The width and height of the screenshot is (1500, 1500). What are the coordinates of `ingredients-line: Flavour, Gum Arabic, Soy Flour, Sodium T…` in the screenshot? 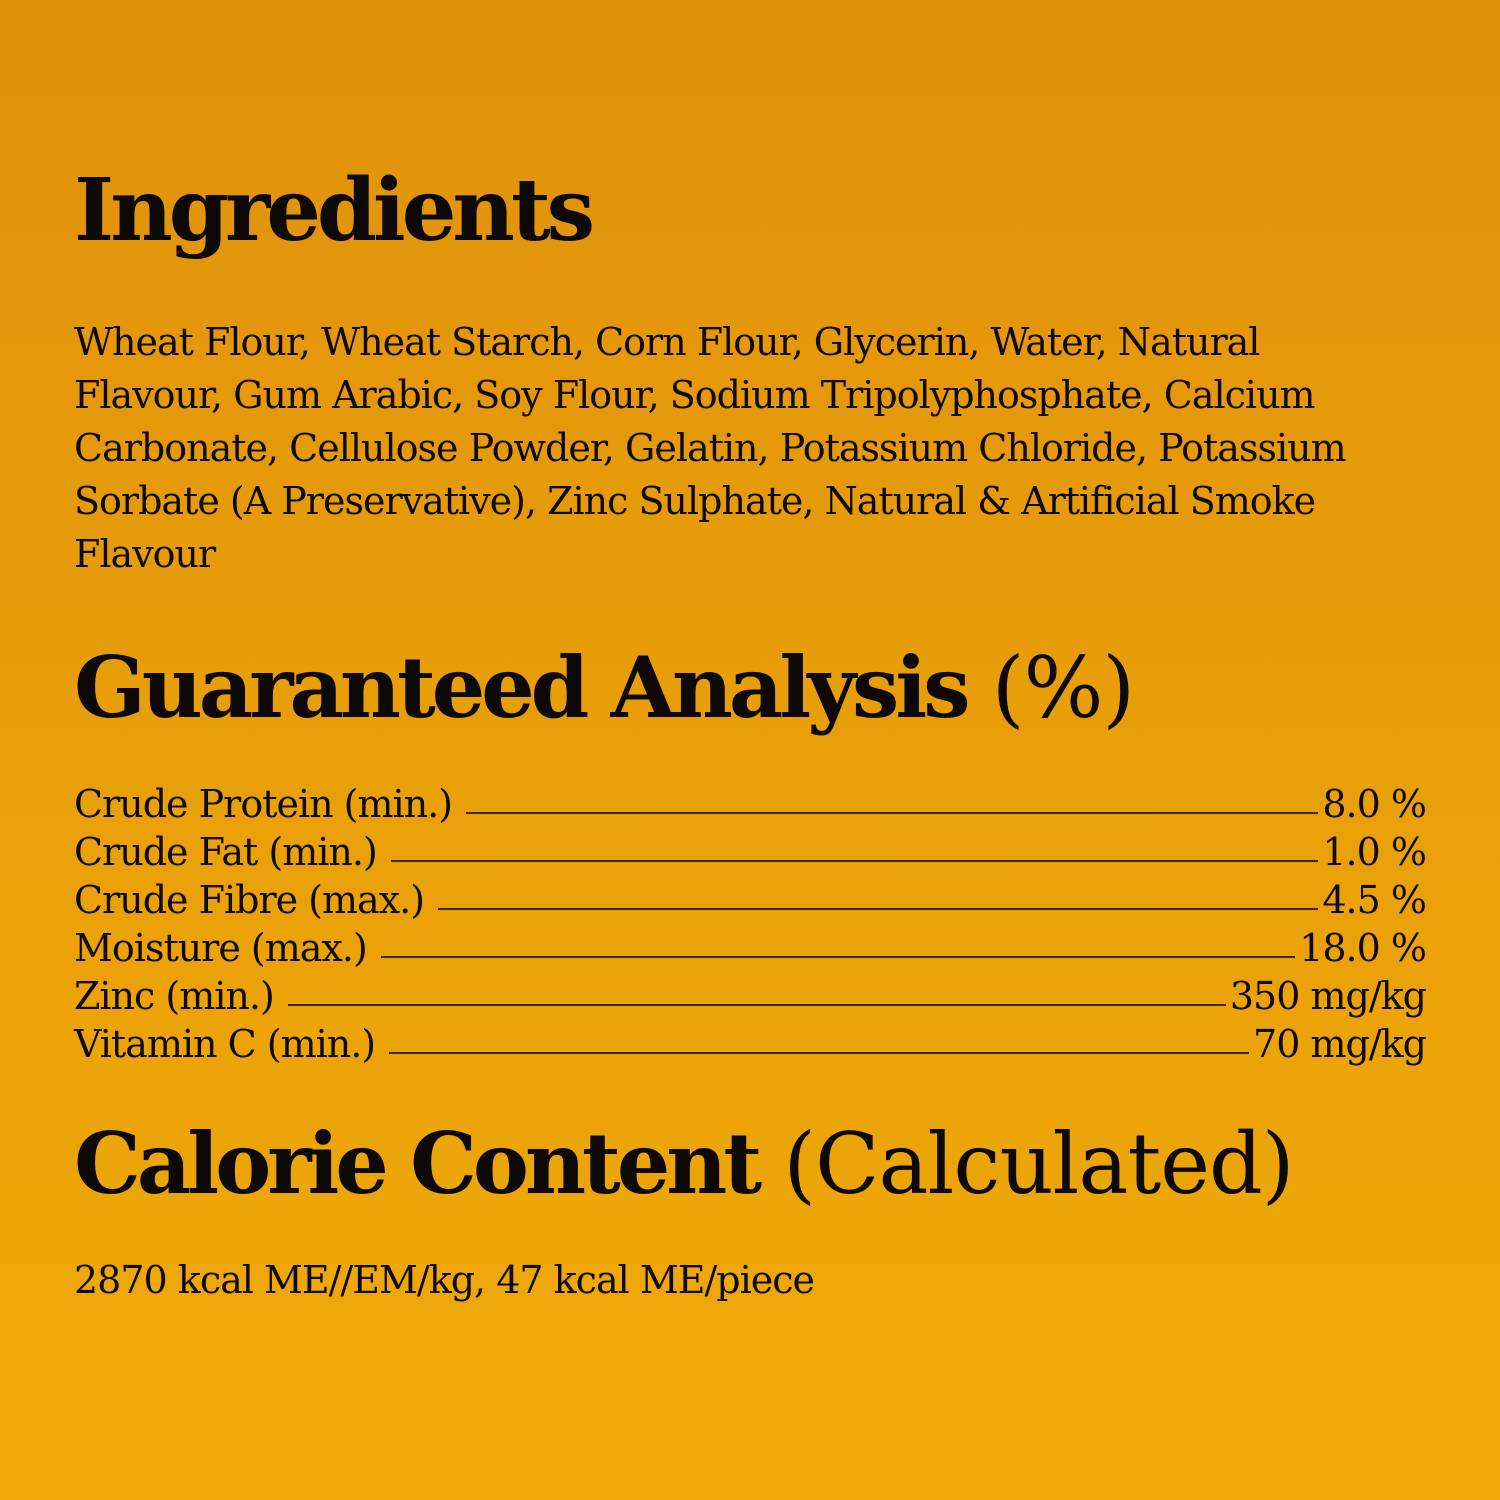 It's located at (695, 395).